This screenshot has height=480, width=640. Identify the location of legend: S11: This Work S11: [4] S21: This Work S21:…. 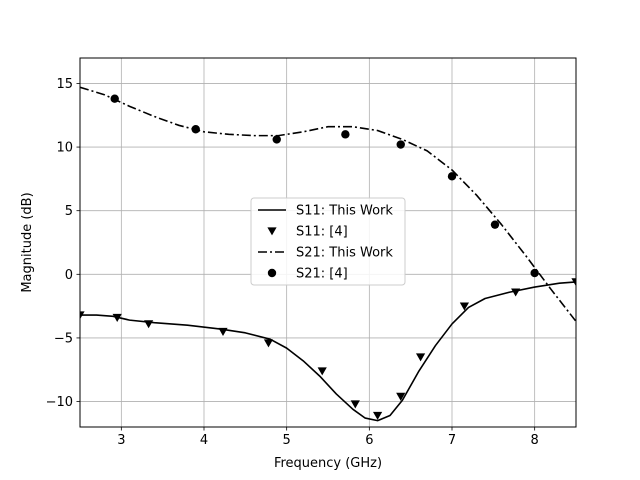
(328, 241).